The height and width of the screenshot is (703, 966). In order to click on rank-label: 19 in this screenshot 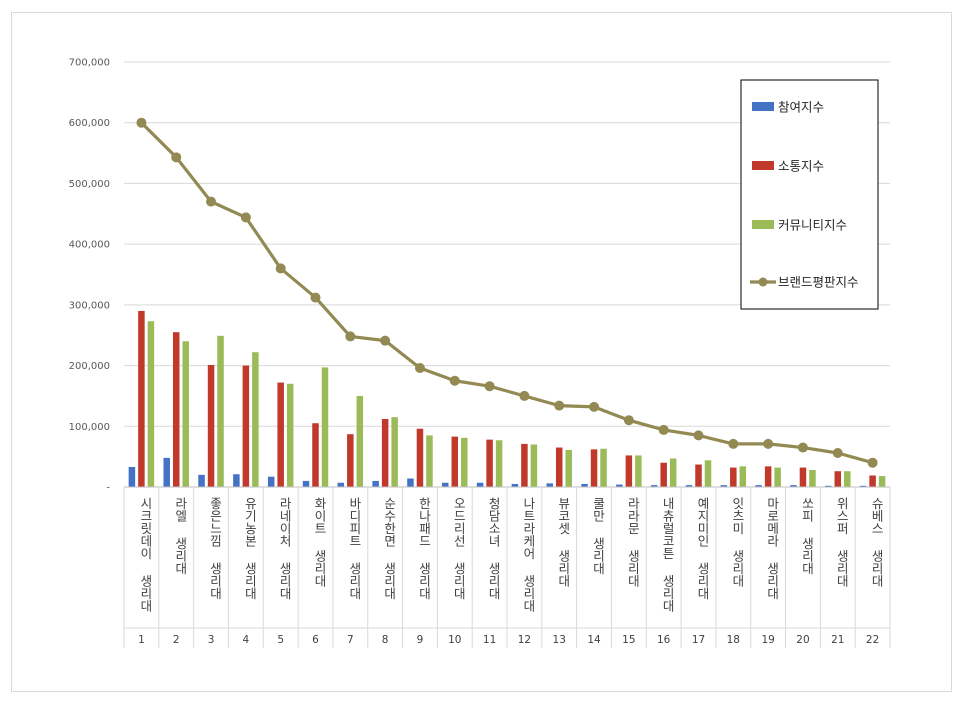, I will do `click(767, 640)`.